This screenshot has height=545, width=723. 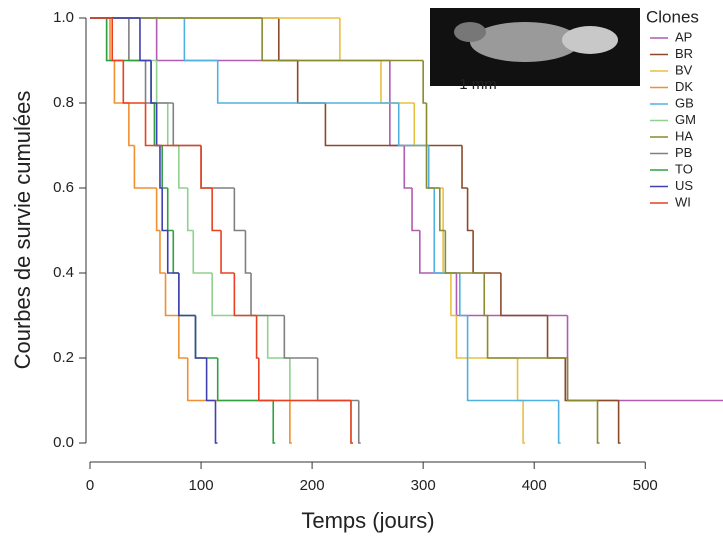 I want to click on inset-body, so click(x=525, y=42).